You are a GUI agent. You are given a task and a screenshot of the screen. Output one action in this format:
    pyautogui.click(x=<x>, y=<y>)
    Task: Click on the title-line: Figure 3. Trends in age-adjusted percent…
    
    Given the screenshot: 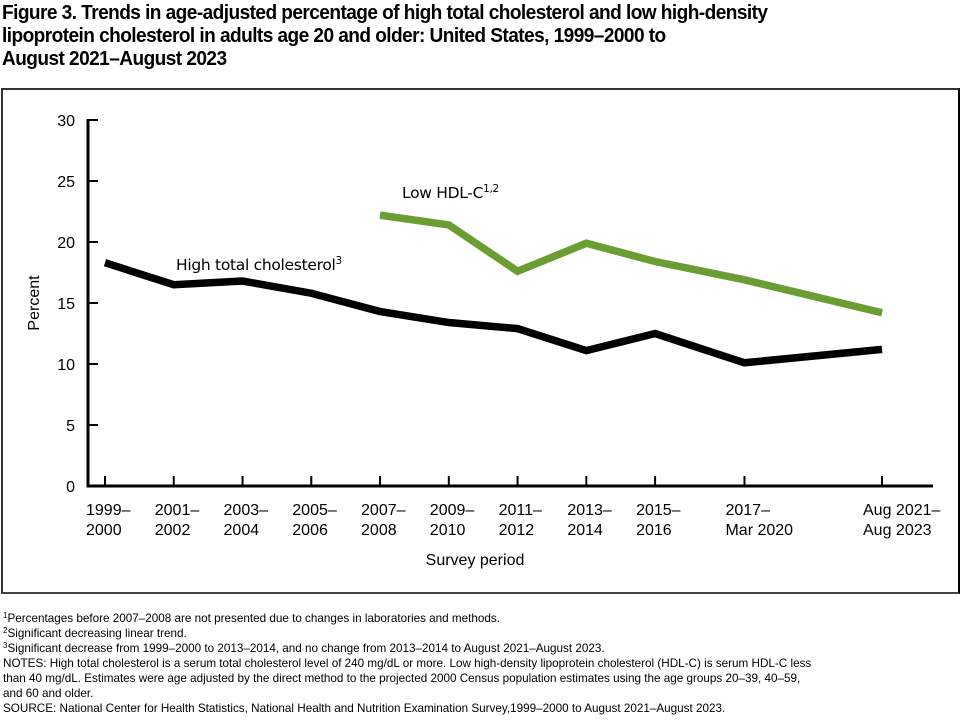 What is the action you would take?
    pyautogui.click(x=385, y=12)
    